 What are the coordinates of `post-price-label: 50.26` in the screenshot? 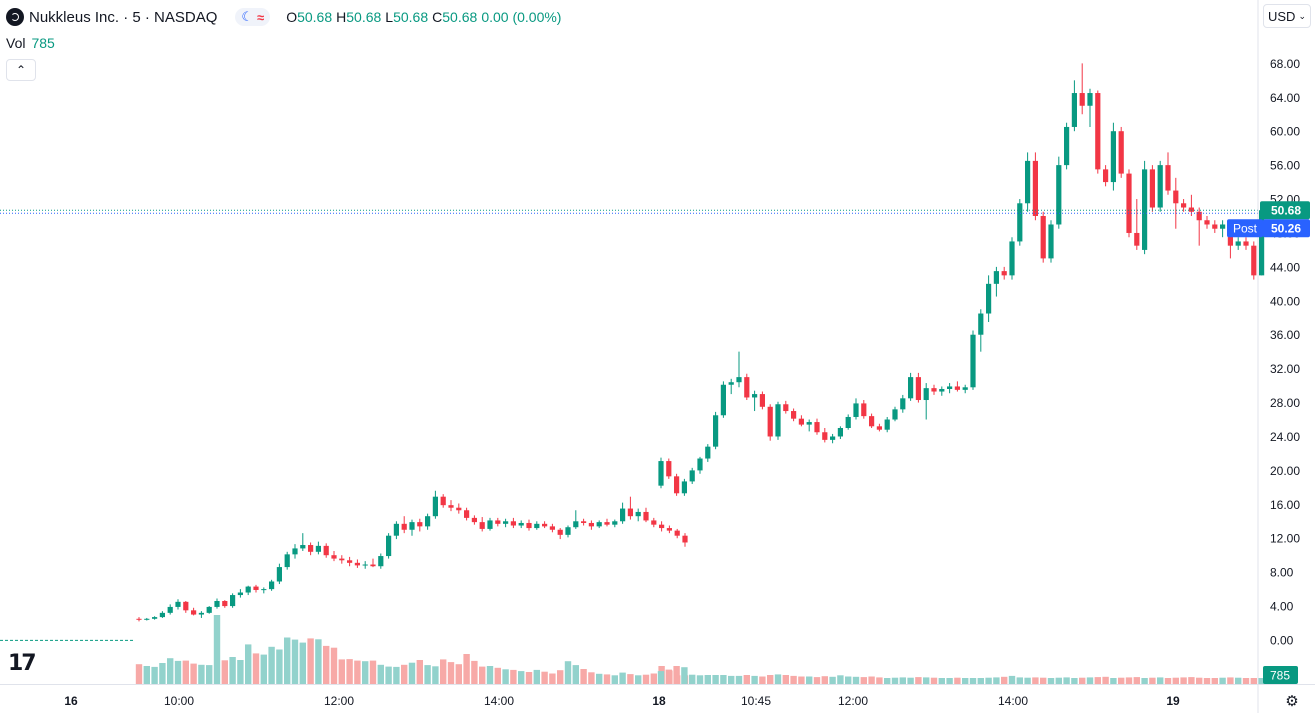 It's located at (1286, 229).